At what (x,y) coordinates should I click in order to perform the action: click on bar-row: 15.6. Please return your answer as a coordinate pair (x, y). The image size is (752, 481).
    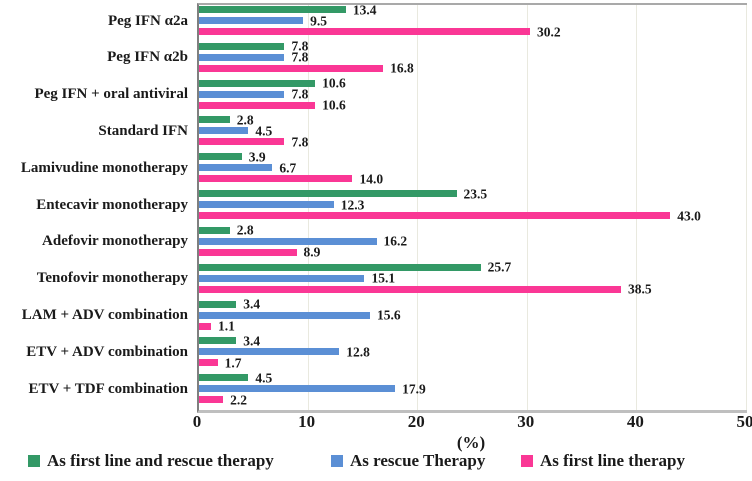
    Looking at the image, I should click on (473, 314).